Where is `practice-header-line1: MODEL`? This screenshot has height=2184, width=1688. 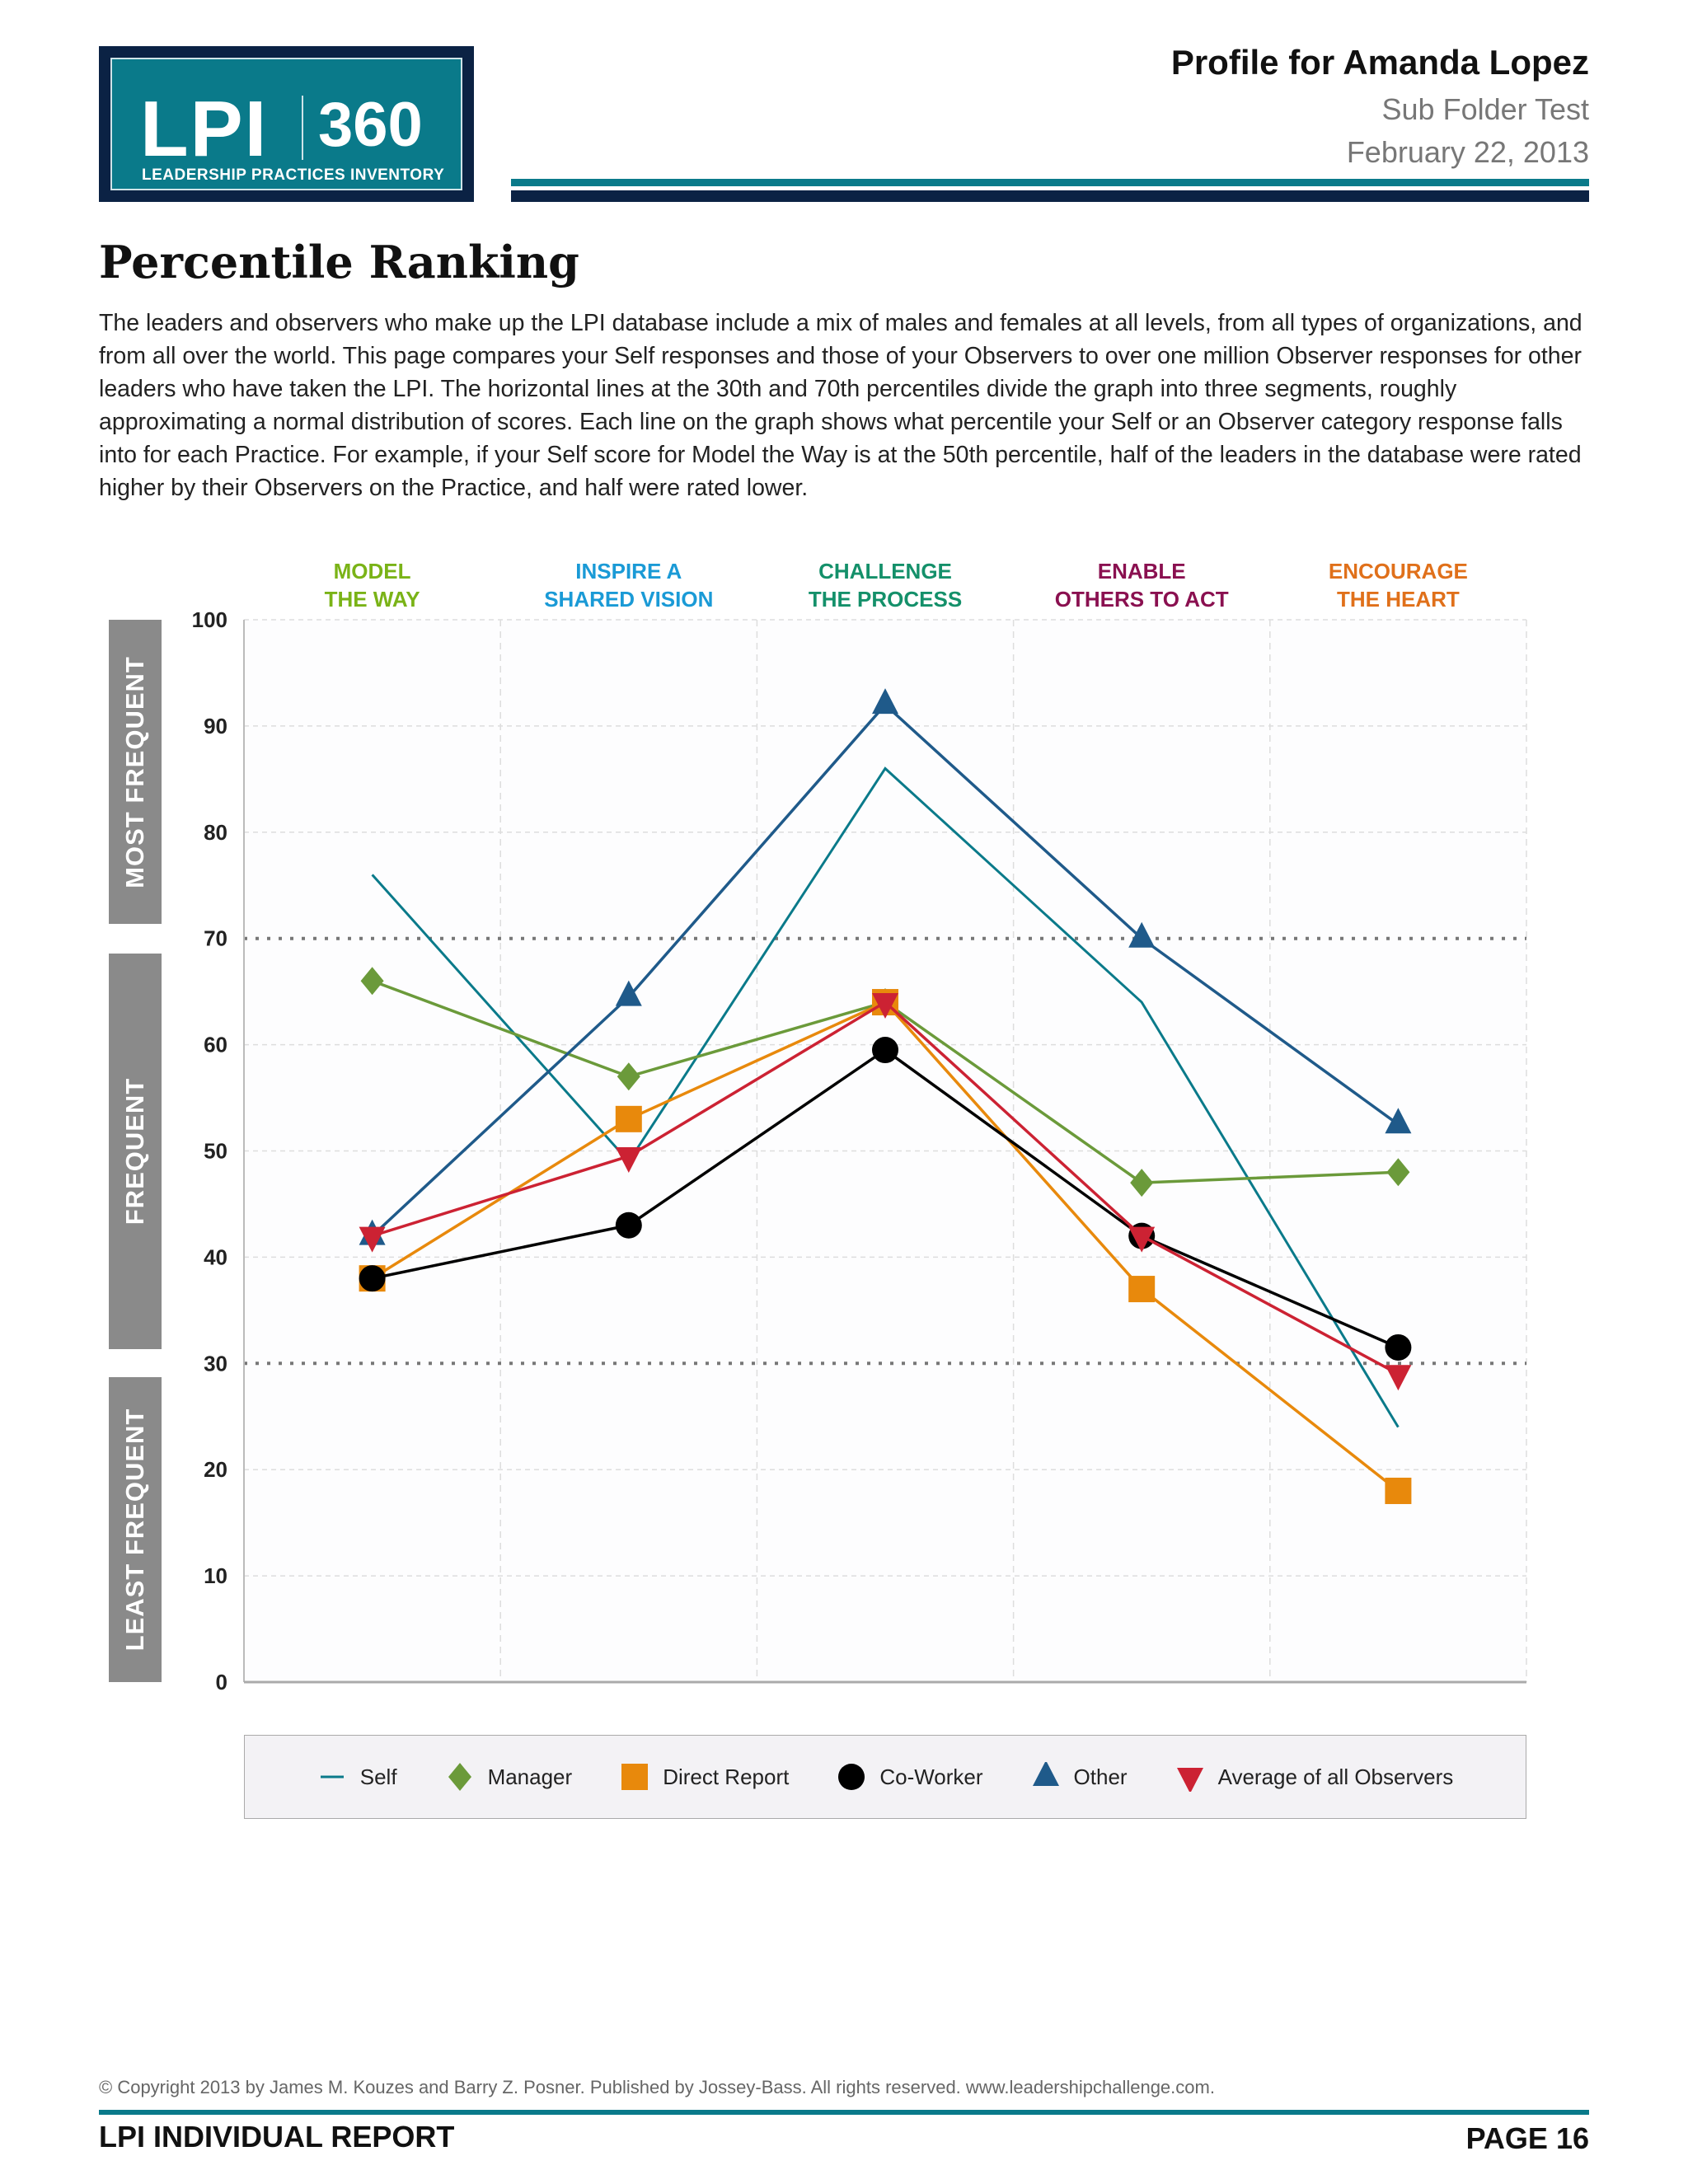
practice-header-line1: MODEL is located at coordinates (372, 571).